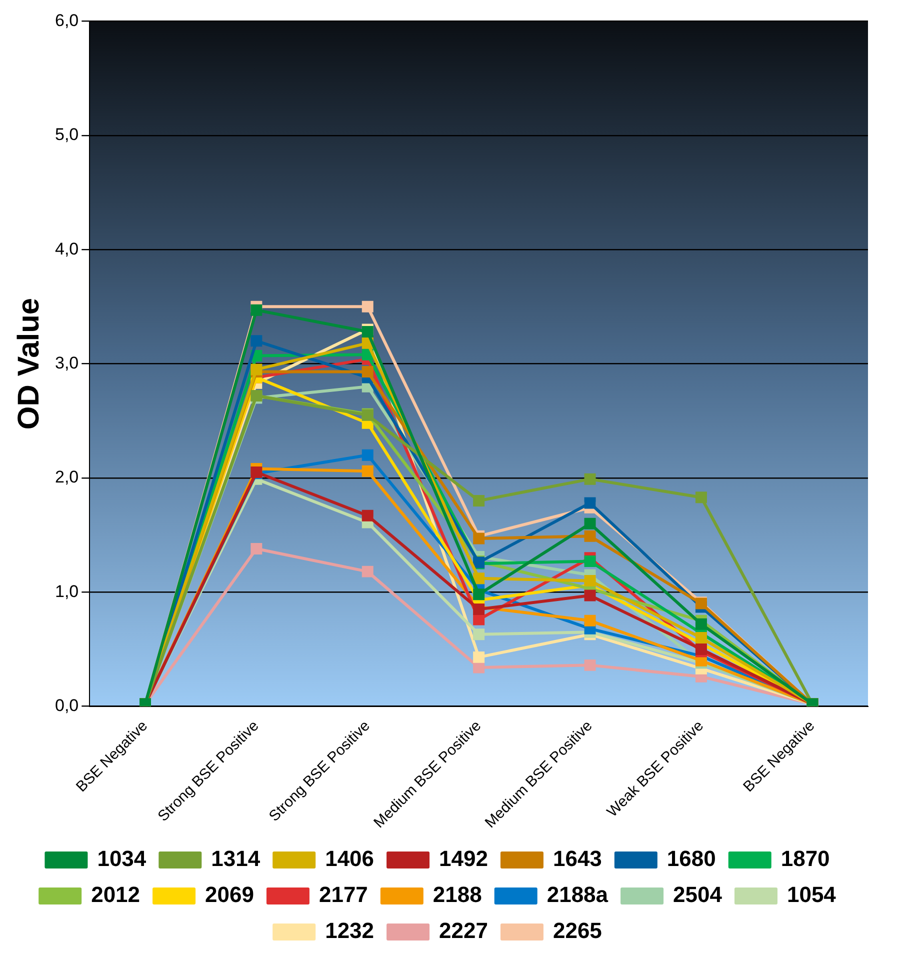 The height and width of the screenshot is (965, 900). I want to click on legend-label: 1232, so click(349, 931).